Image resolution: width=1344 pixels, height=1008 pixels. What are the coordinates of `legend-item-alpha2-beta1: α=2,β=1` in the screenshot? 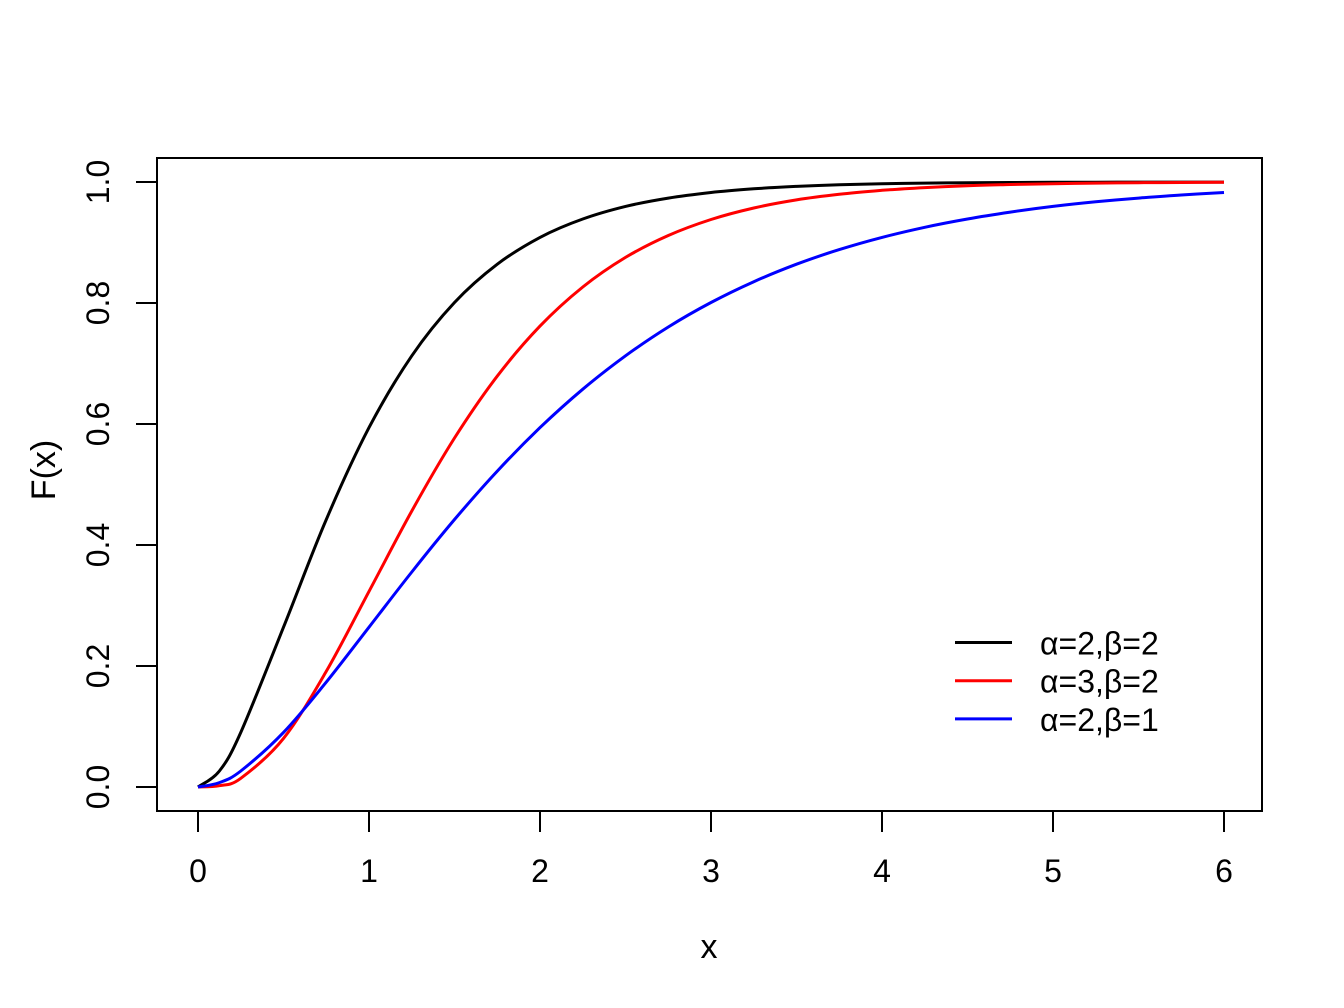 It's located at (1057, 720).